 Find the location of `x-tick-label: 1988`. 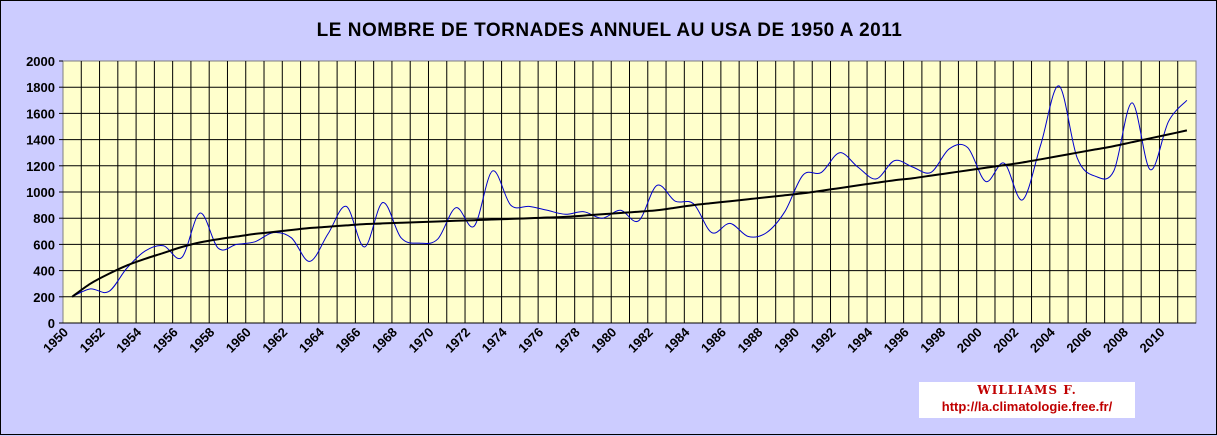

x-tick-label: 1988 is located at coordinates (749, 340).